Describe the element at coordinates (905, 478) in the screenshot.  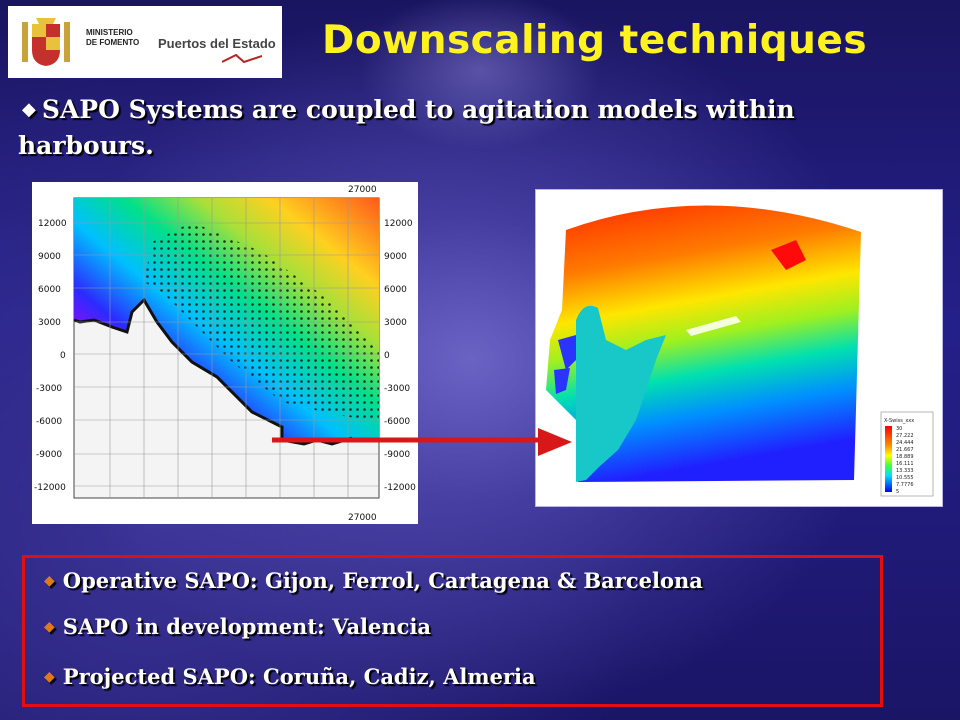
I see `svg-text: 10.555` at that location.